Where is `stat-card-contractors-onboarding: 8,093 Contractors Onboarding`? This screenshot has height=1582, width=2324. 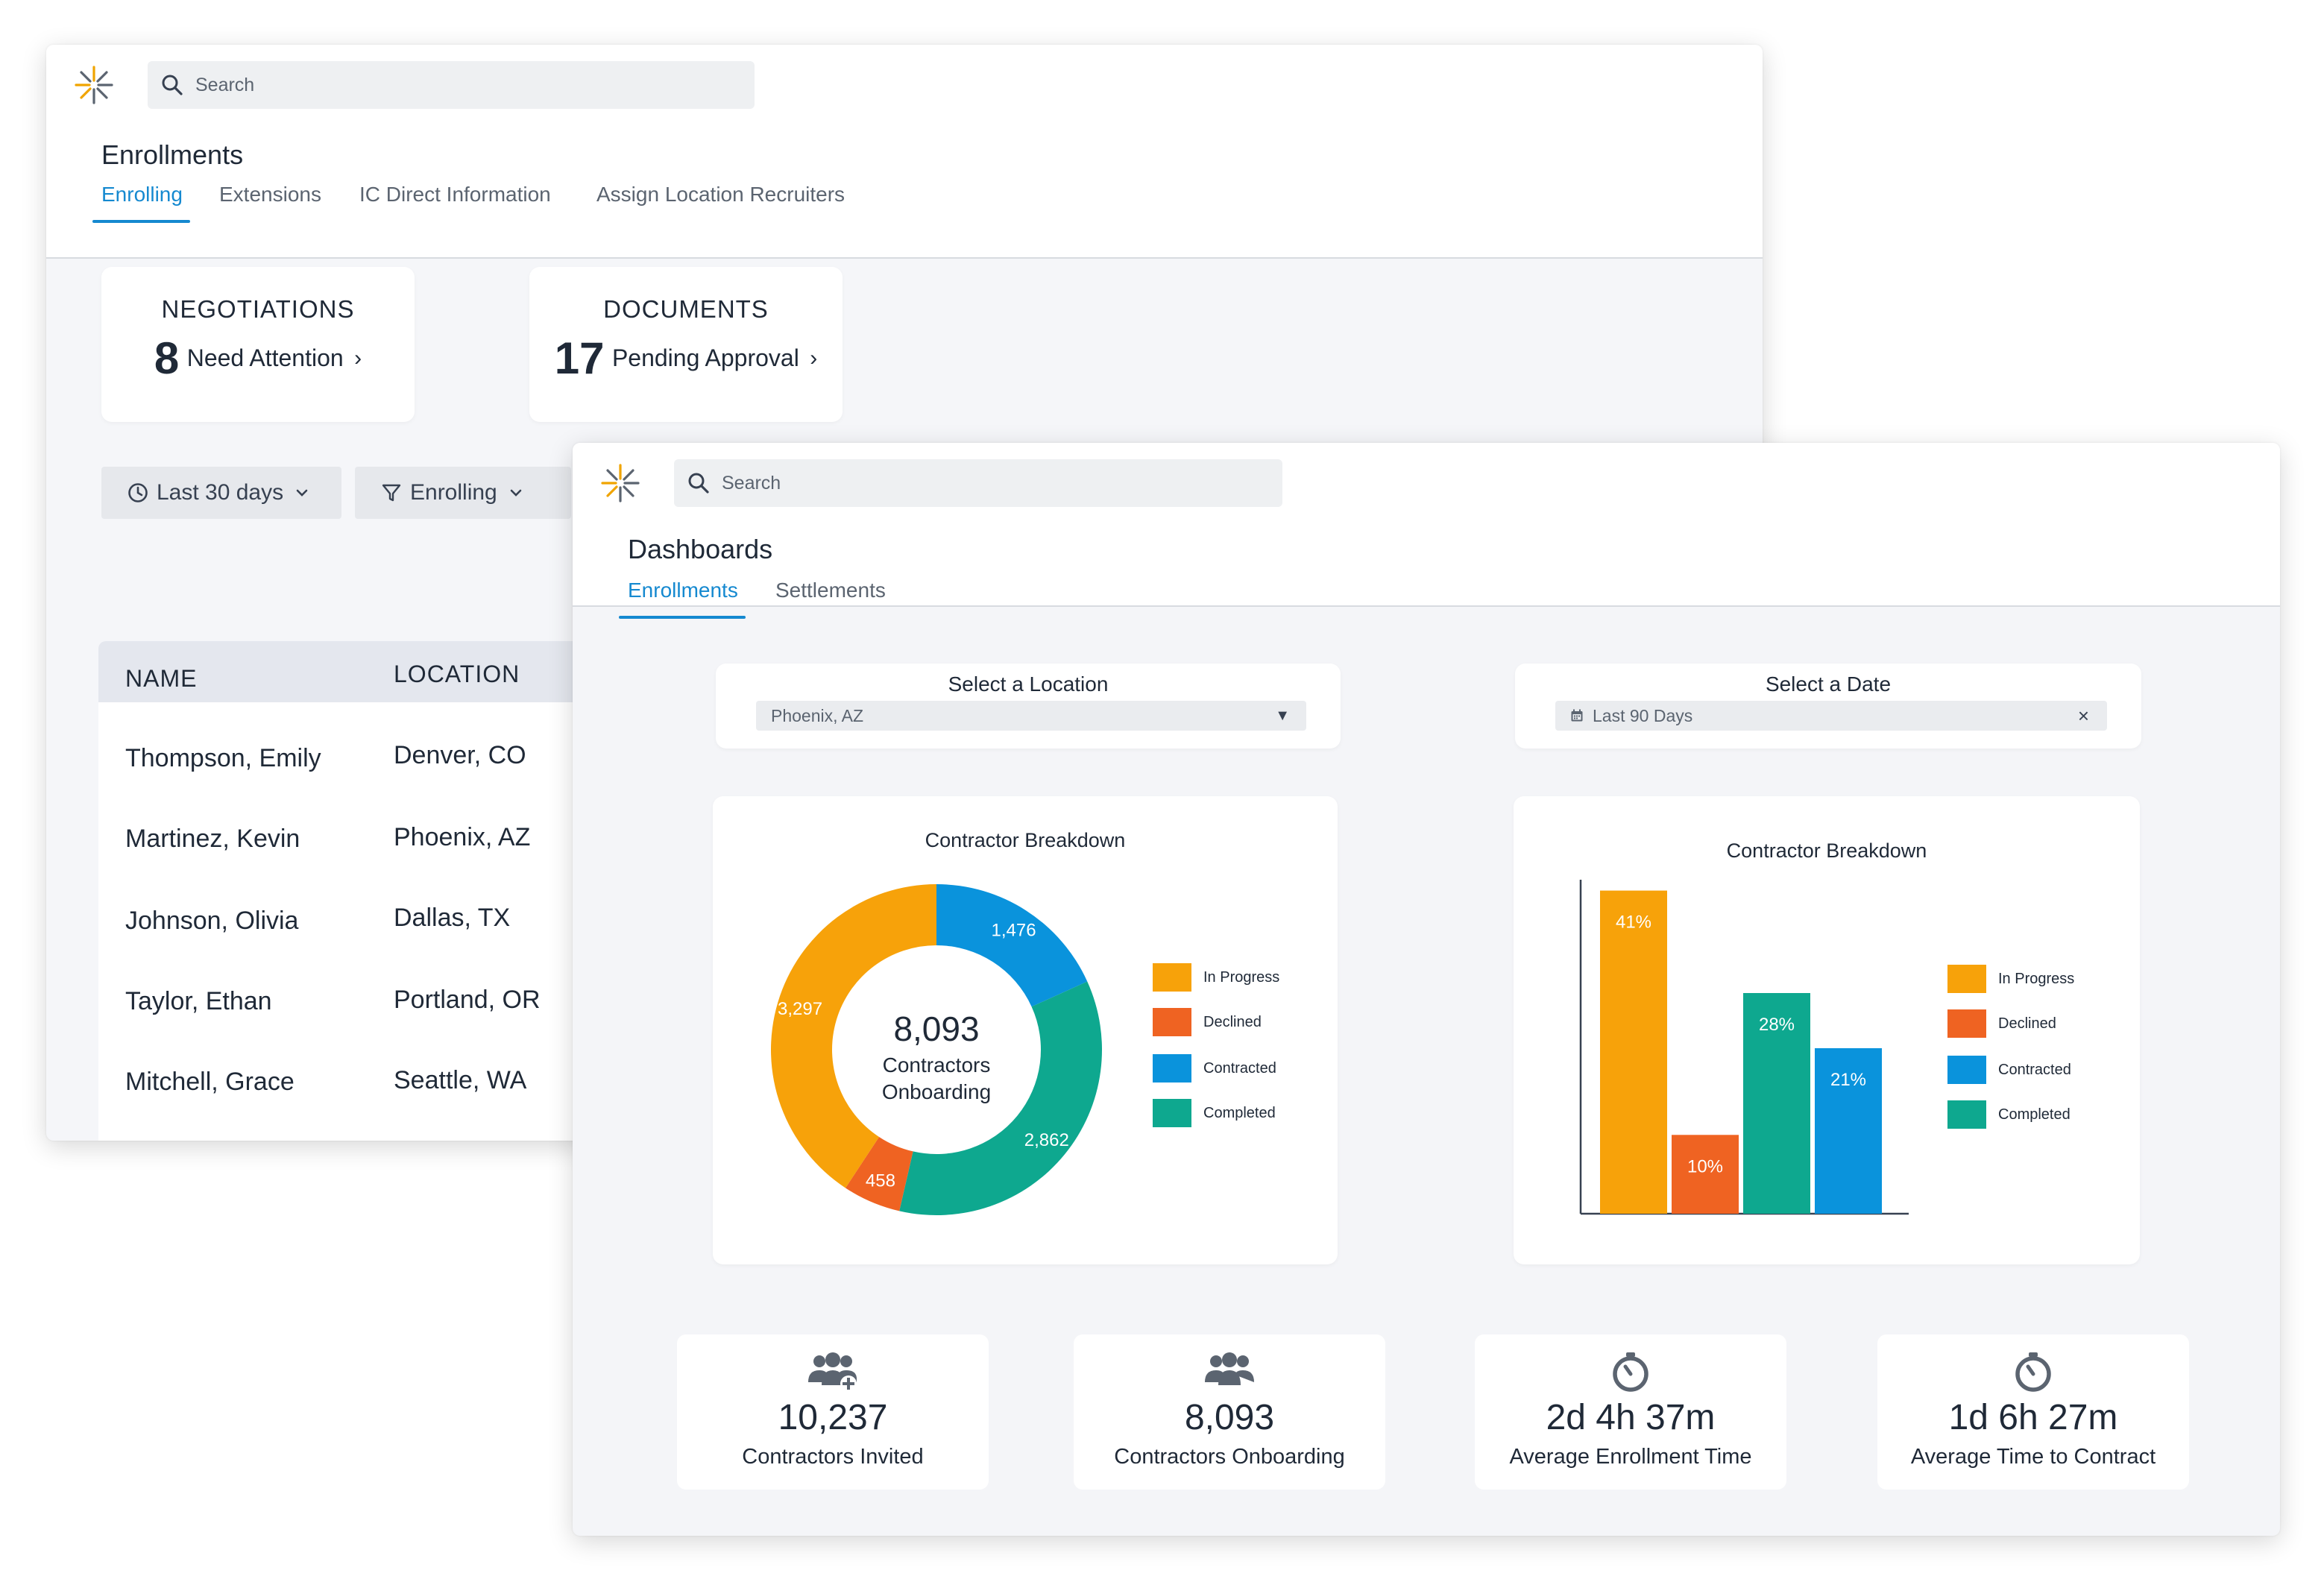
stat-card-contractors-onboarding: 8,093 Contractors Onboarding is located at coordinates (1229, 1412).